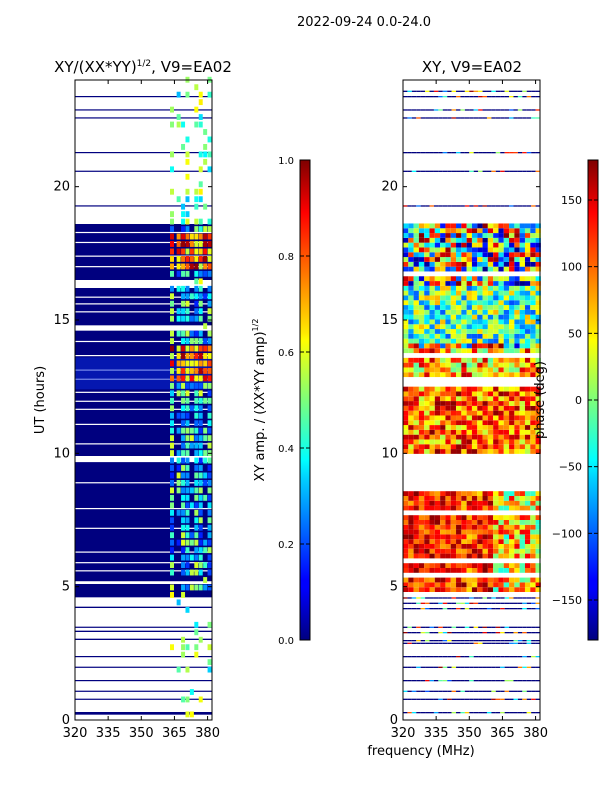 The height and width of the screenshot is (800, 600). What do you see at coordinates (389, 320) in the screenshot?
I see `right-ytick-label: 15` at bounding box center [389, 320].